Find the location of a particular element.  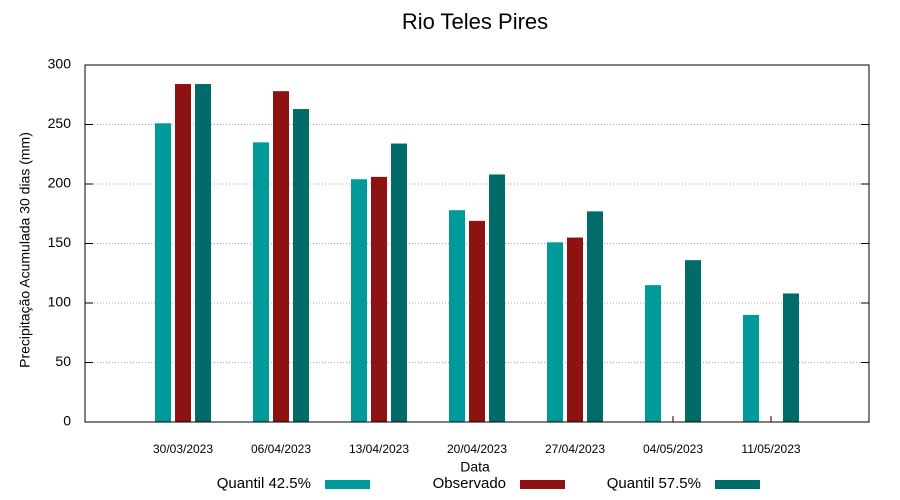

y-tick-label: 100 is located at coordinates (60, 302).